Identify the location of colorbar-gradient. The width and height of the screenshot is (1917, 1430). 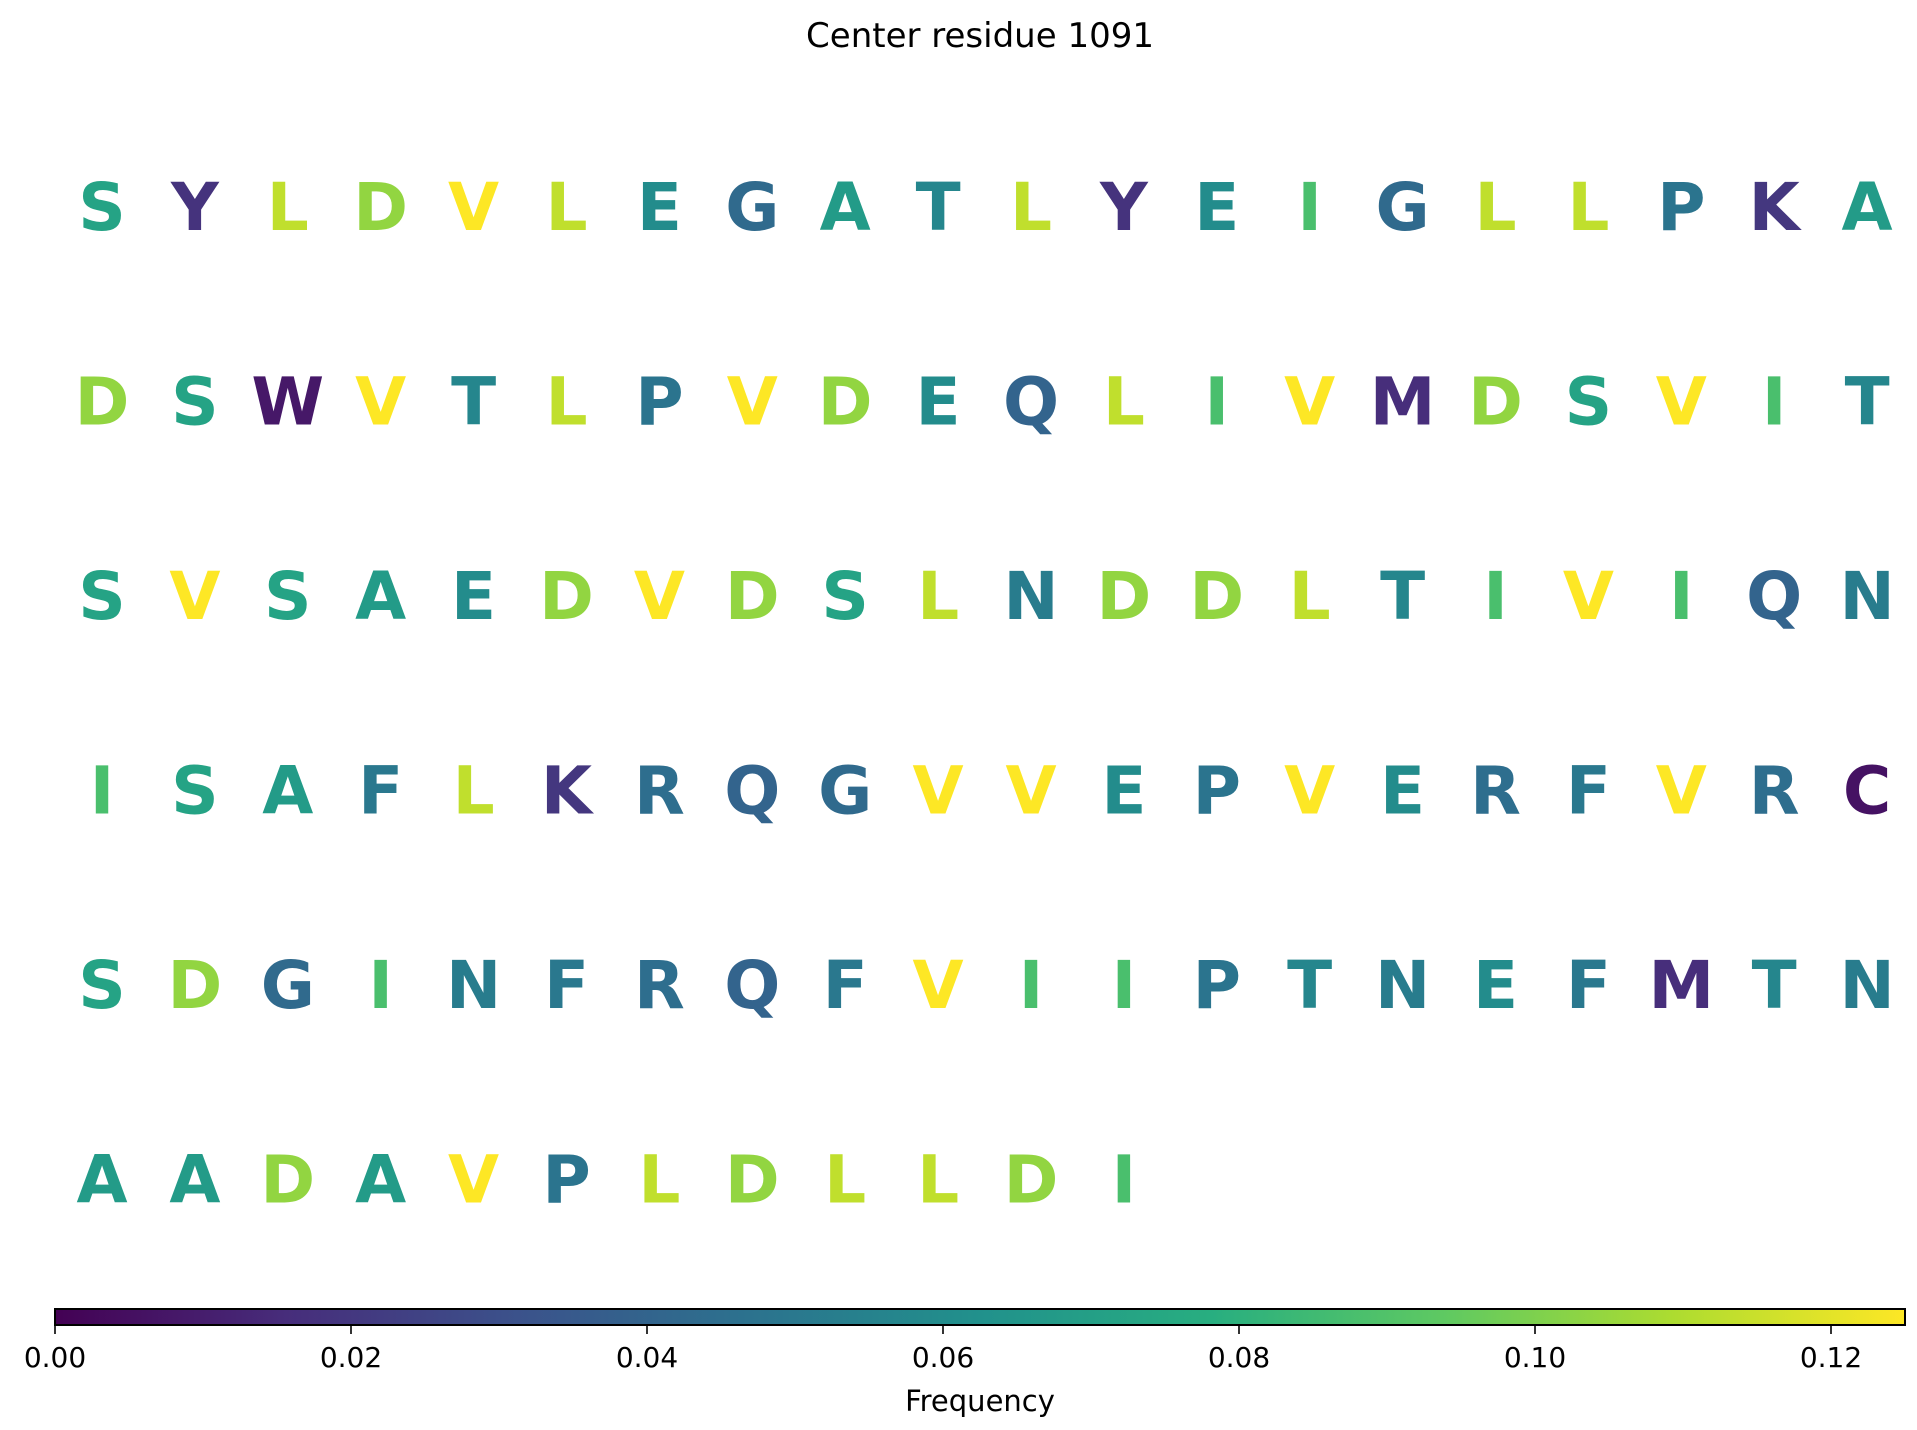
(980, 1317).